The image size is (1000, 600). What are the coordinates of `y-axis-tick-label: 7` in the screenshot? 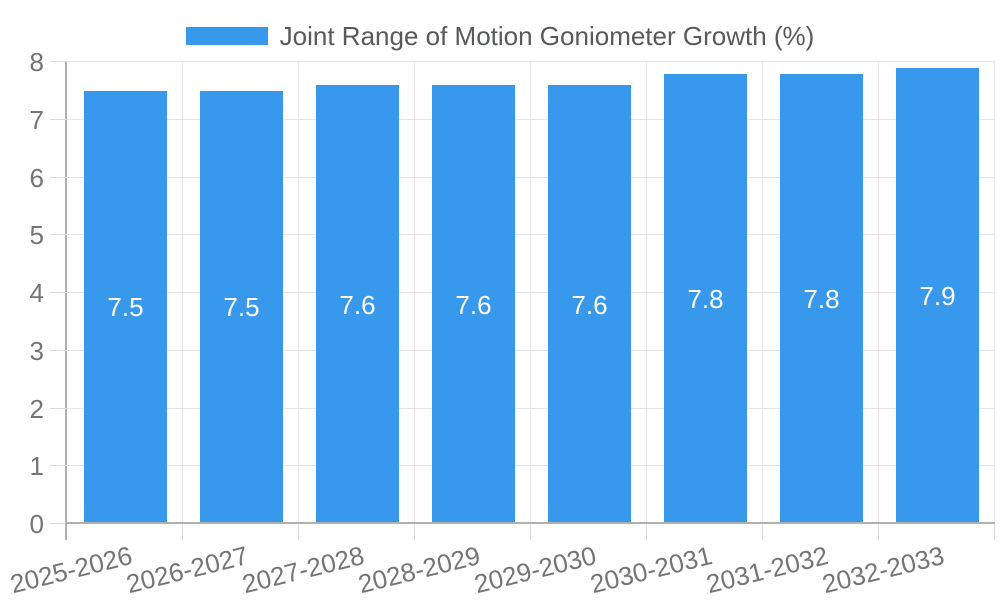 It's located at (36, 120).